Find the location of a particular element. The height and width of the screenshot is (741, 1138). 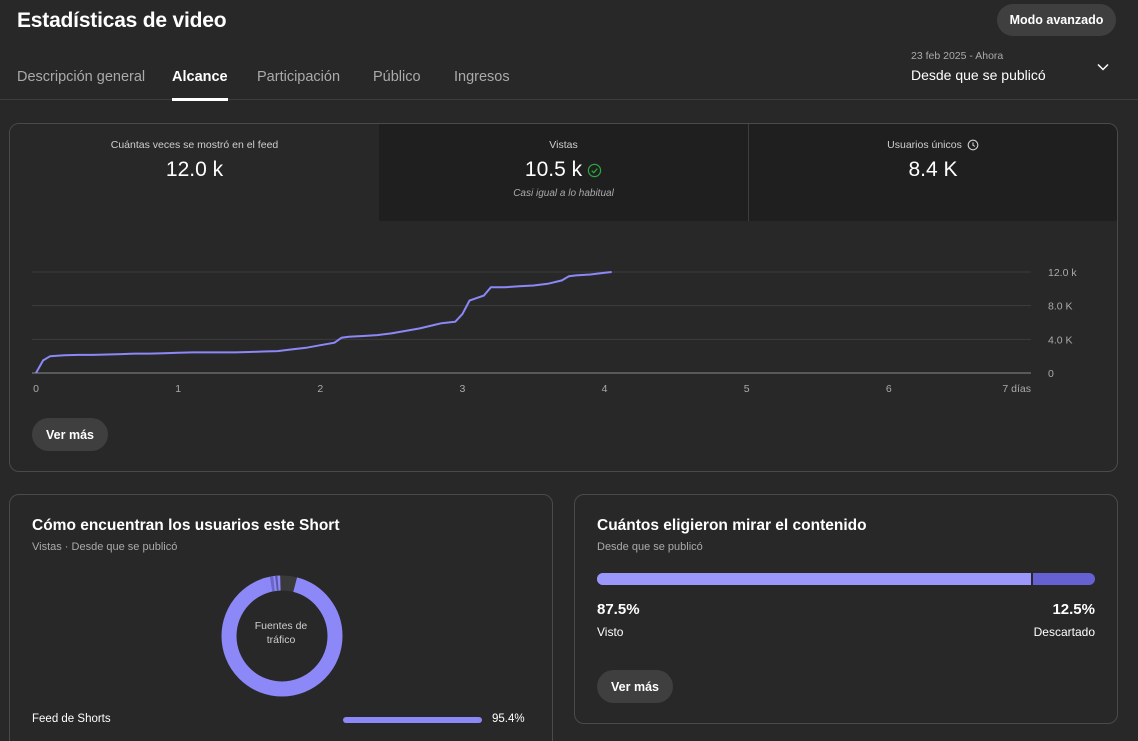

tab-engagement: Participación is located at coordinates (299, 77).